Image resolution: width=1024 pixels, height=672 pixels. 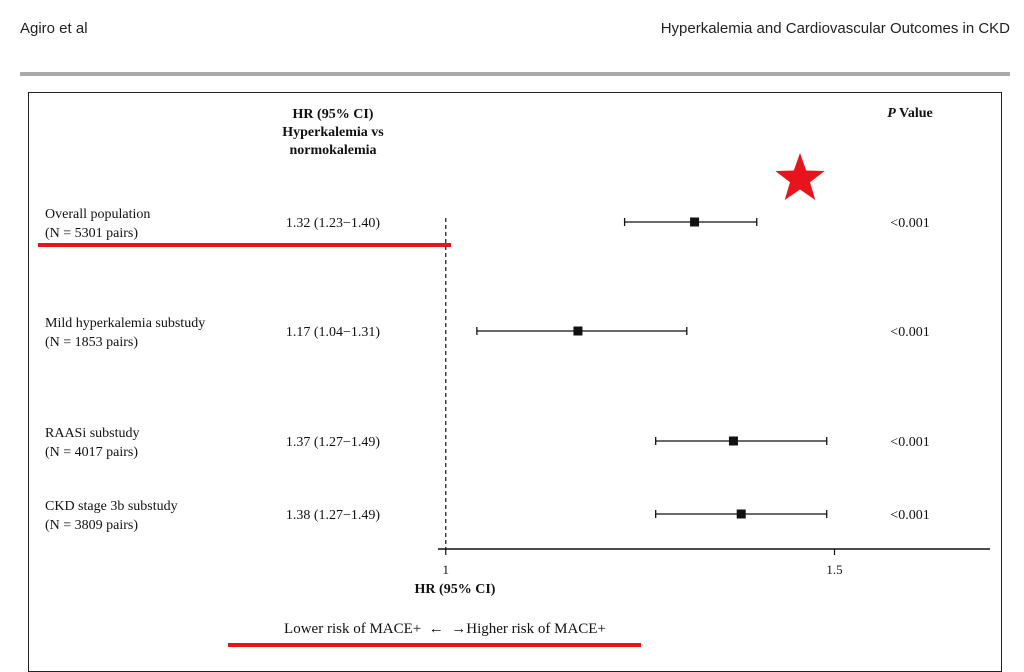 I want to click on p-value-header: P Value, so click(x=910, y=113).